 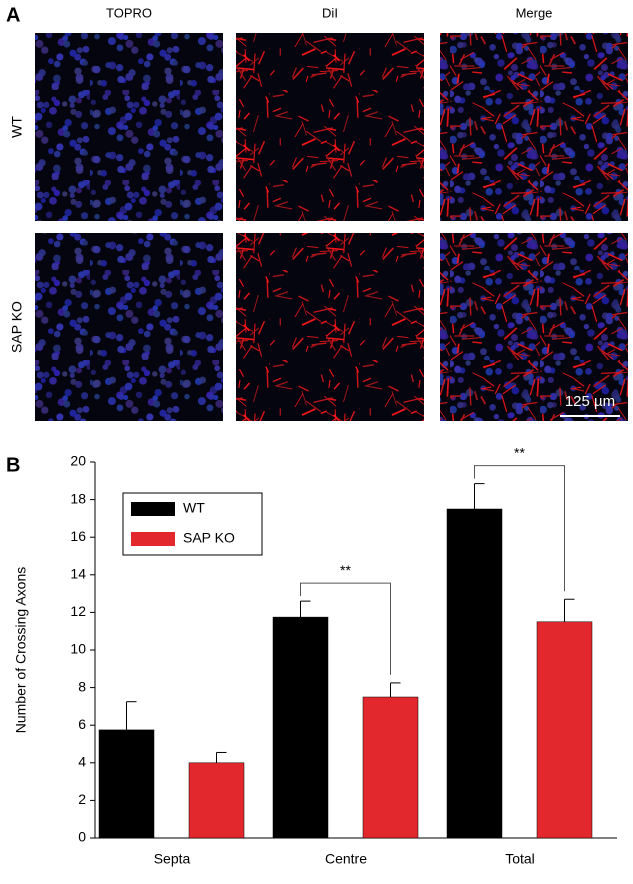 I want to click on x-tick-label: Centre, so click(x=346, y=859).